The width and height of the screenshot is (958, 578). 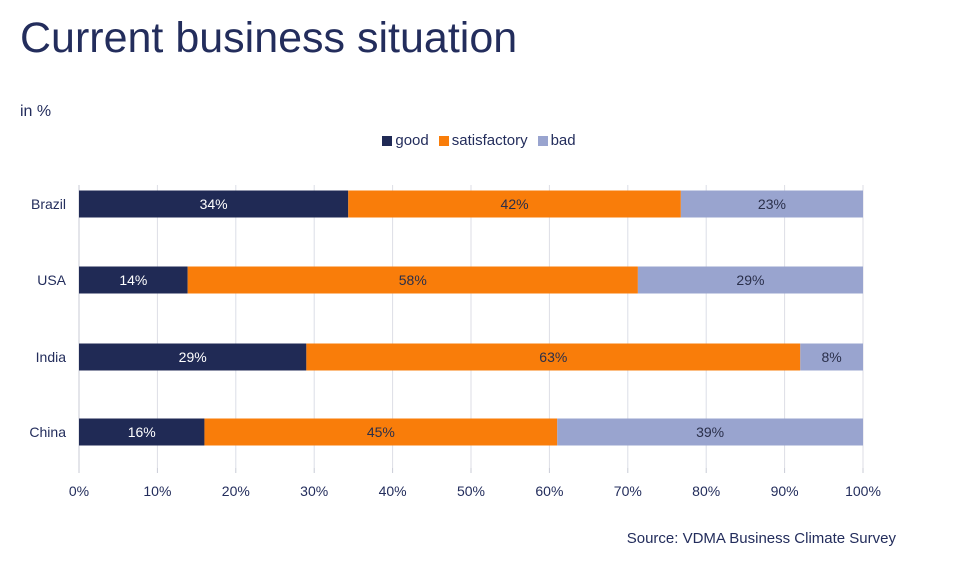 What do you see at coordinates (51, 357) in the screenshot?
I see `category-label: India` at bounding box center [51, 357].